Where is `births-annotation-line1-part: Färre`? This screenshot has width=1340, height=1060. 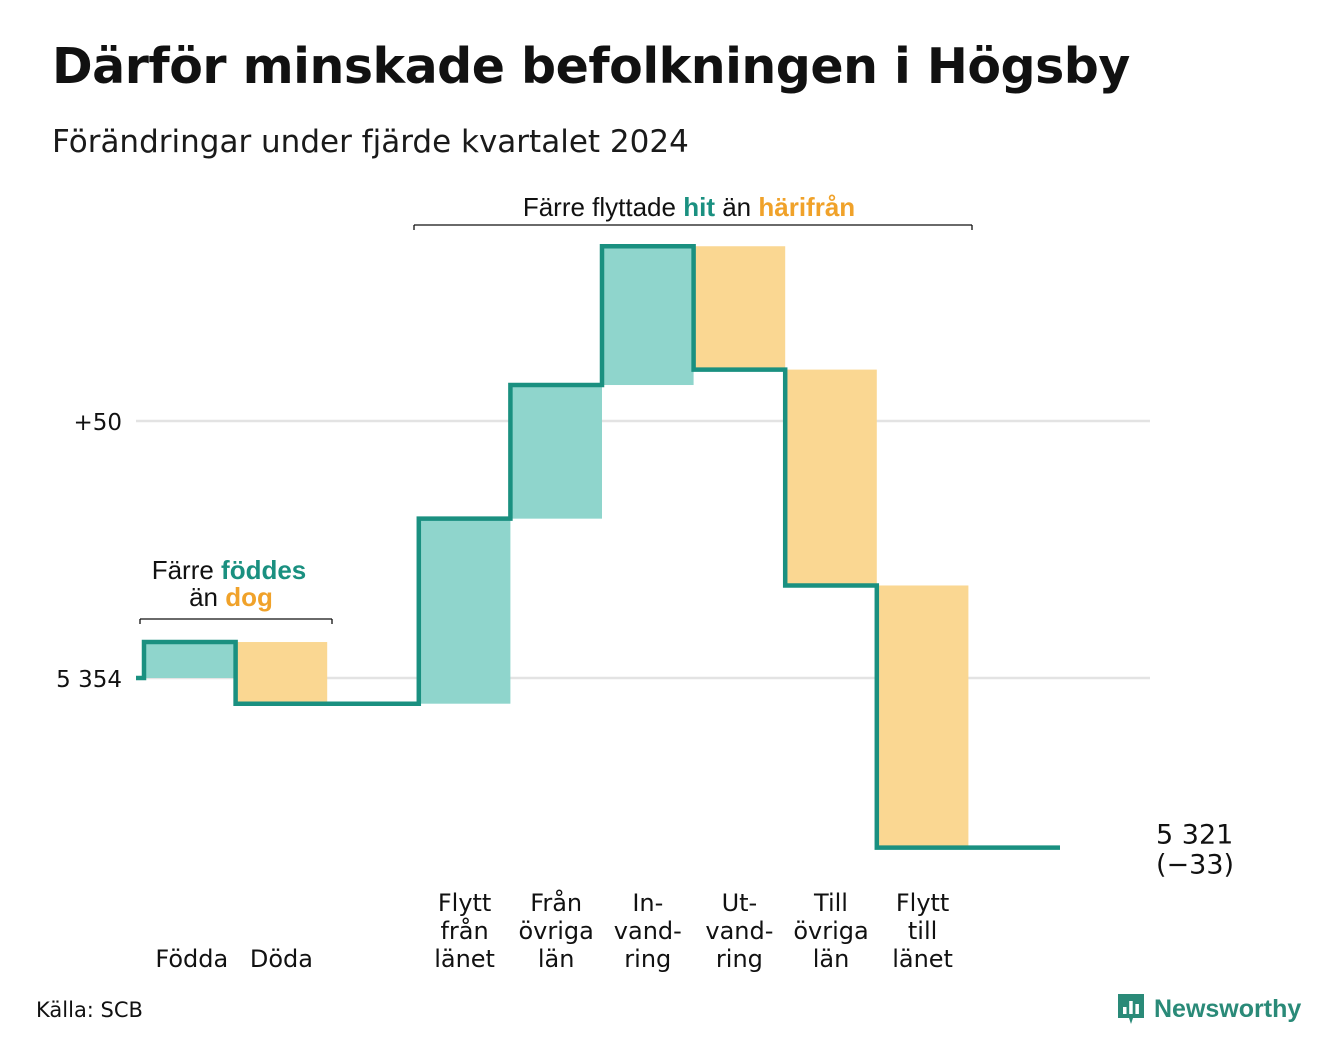
births-annotation-line1-part: Färre is located at coordinates (186, 570).